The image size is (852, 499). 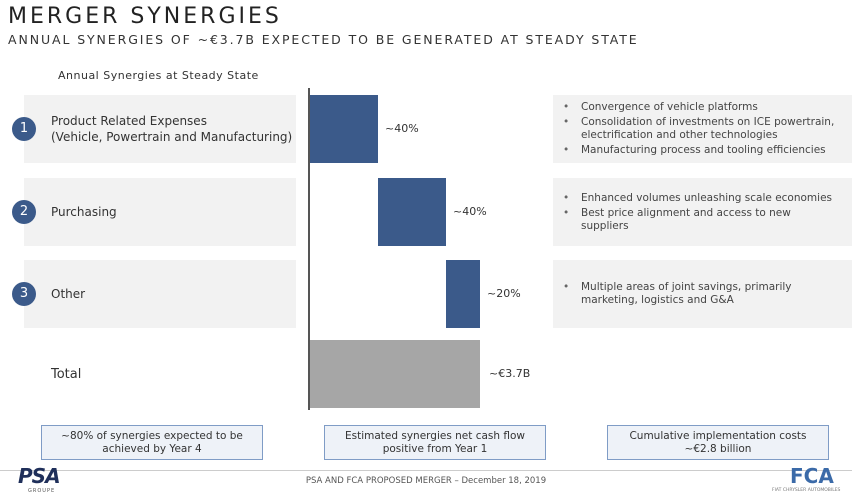 I want to click on fca-logo-sub: FIAT CHRYSLER AUTOMOBILES, so click(x=806, y=490).